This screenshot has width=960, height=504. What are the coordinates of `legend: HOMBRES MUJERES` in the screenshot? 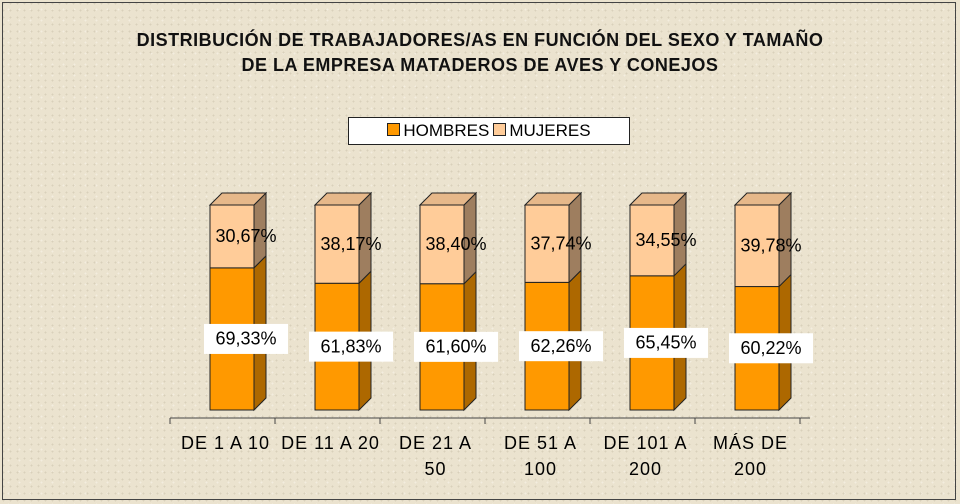 It's located at (489, 131).